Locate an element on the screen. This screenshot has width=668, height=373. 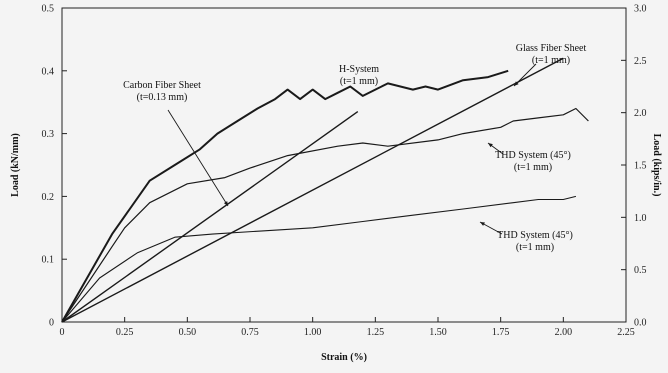
annotation-label: H-System is located at coordinates (359, 69).